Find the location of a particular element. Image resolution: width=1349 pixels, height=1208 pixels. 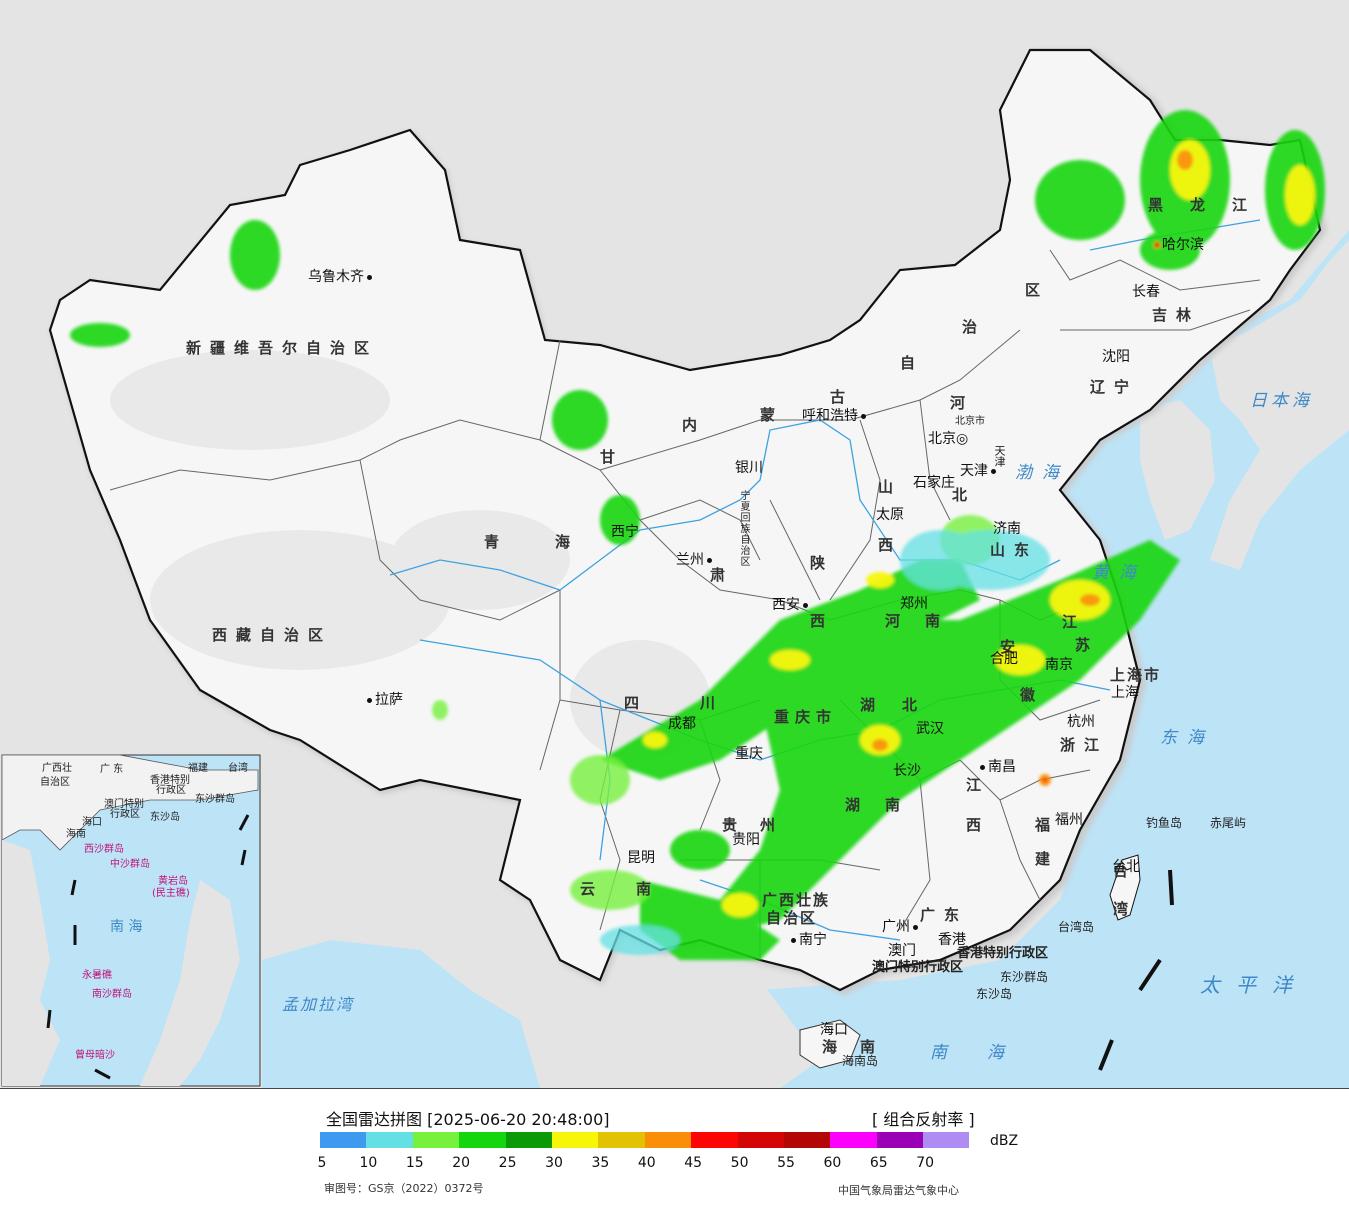

taiwan-island is located at coordinates (1125, 887).